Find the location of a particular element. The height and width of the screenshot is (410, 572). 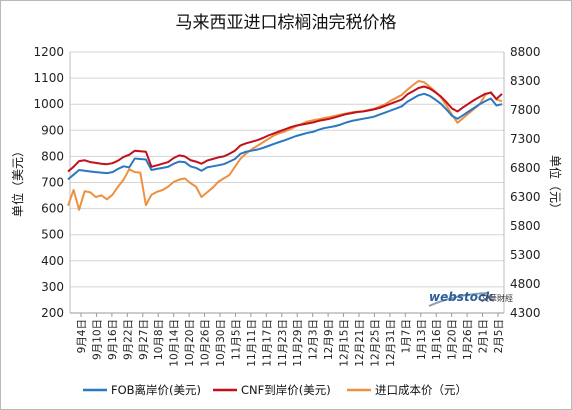

x-tick-label: 10月20日 is located at coordinates (190, 343).